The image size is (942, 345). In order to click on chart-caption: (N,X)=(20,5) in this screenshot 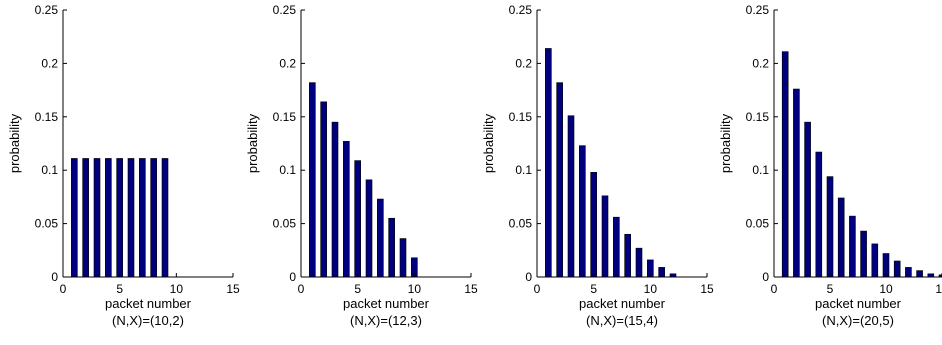, I will do `click(858, 320)`.